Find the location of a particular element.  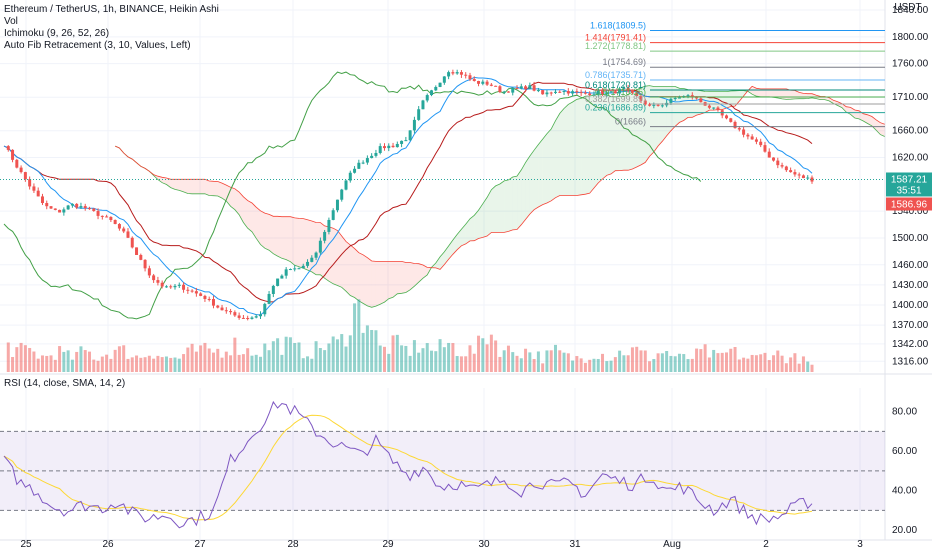

current-price-badge is located at coordinates (909, 184).